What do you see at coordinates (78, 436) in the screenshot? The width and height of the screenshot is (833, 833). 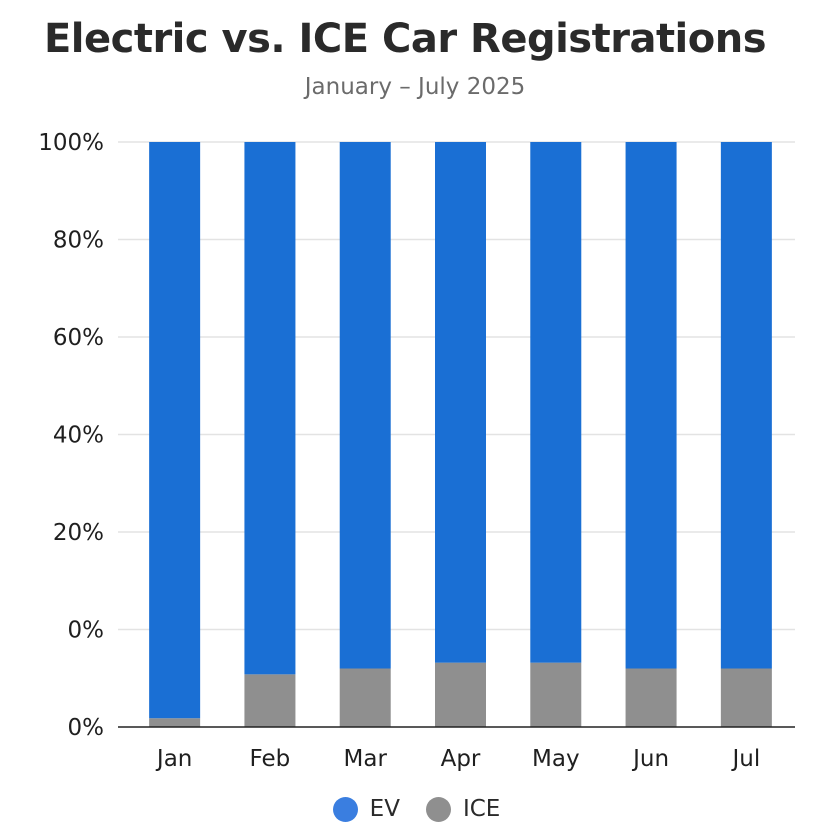 I see `y-tick-label: 40%` at bounding box center [78, 436].